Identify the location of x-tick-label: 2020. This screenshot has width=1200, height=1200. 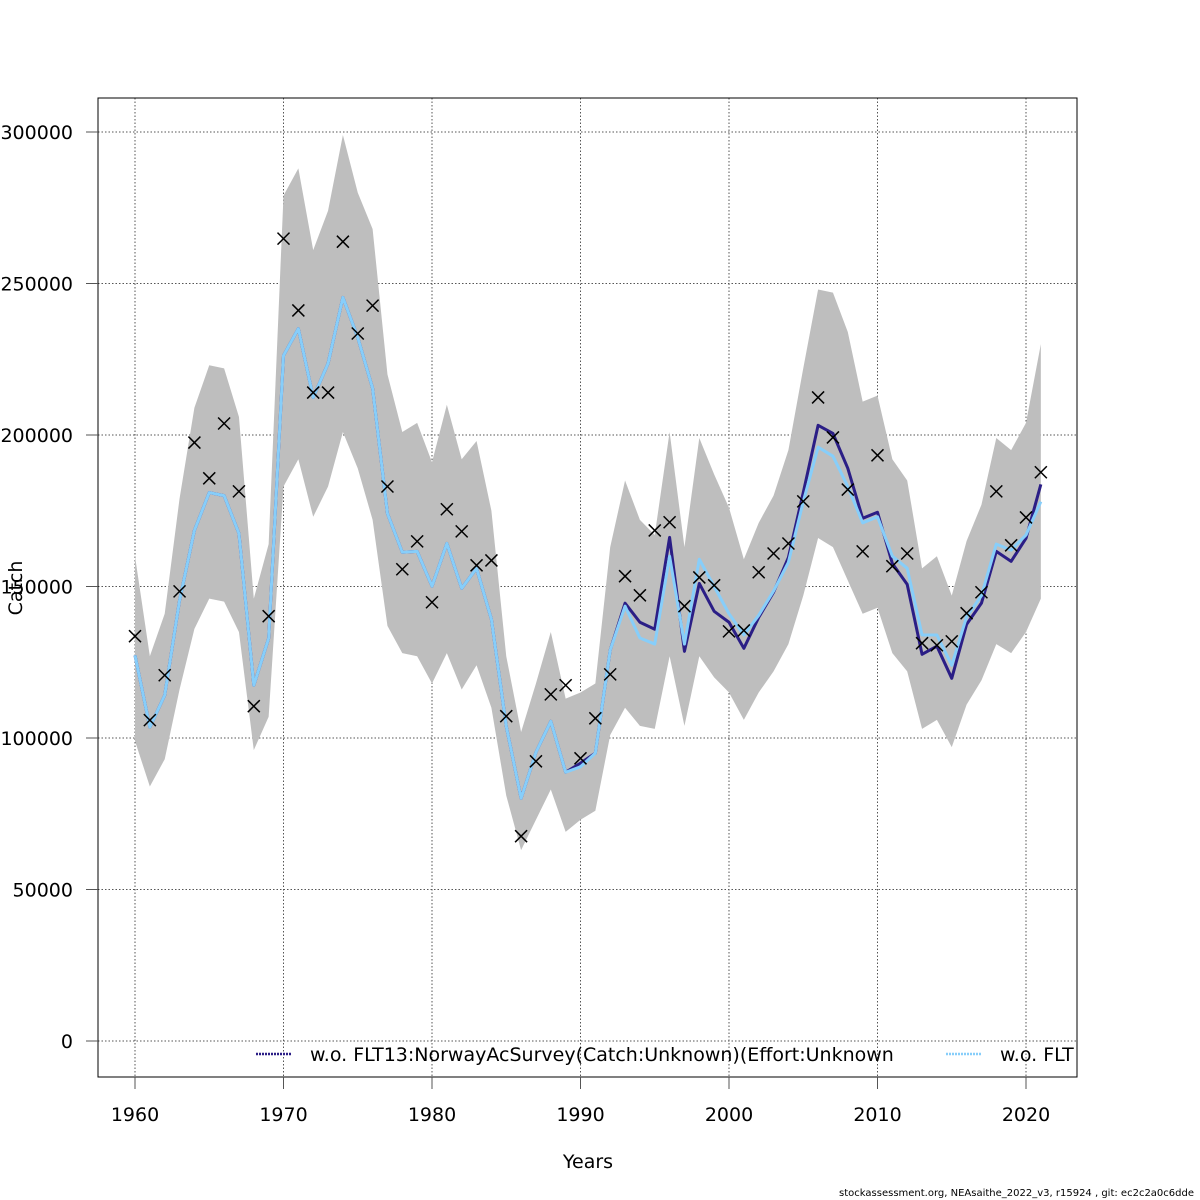
(1026, 1115).